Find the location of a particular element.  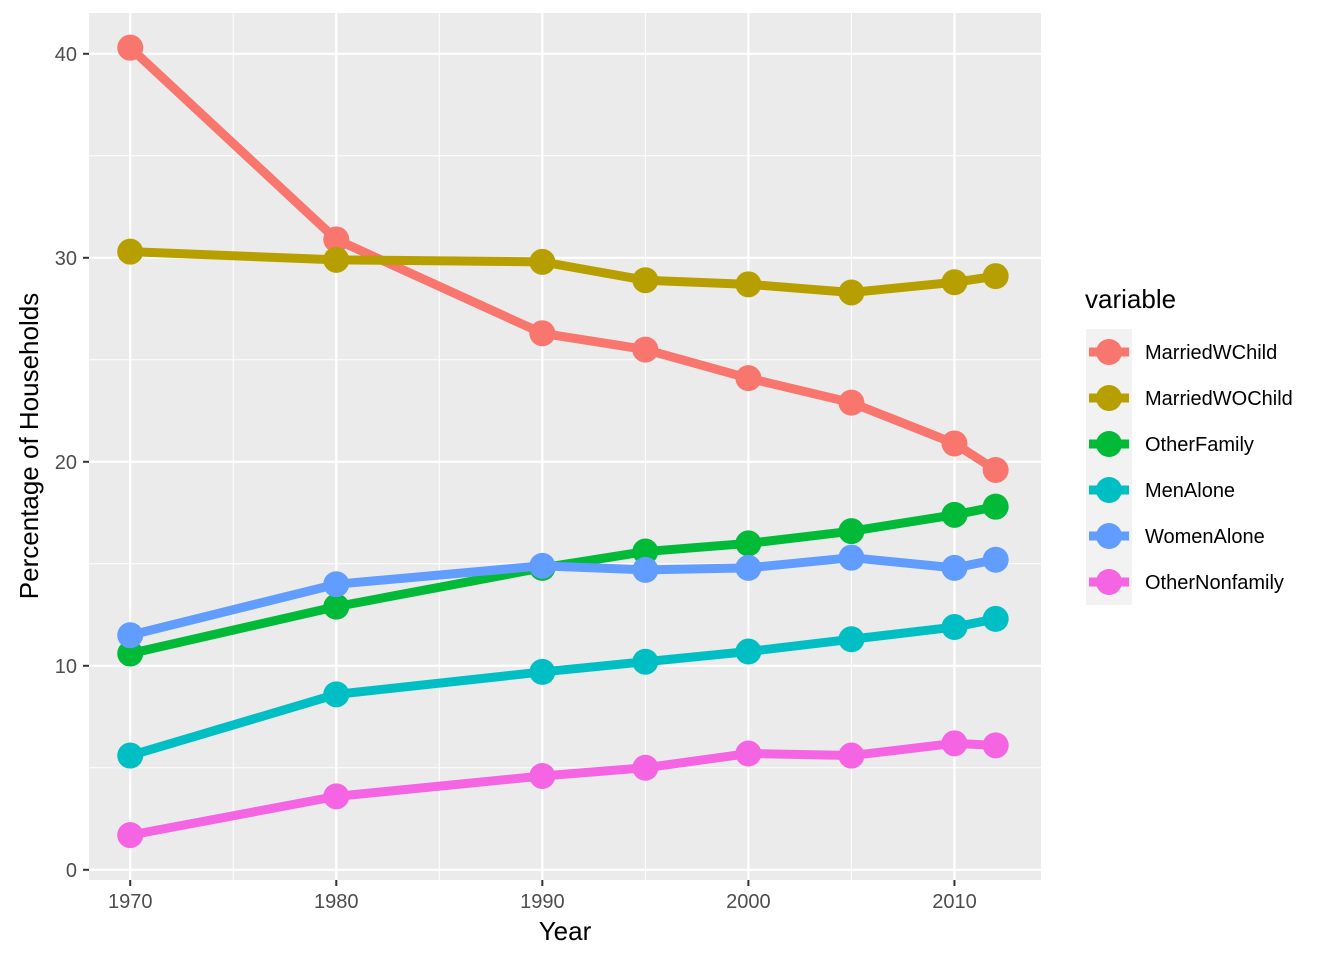

series-othernonfamily is located at coordinates (563, 789).